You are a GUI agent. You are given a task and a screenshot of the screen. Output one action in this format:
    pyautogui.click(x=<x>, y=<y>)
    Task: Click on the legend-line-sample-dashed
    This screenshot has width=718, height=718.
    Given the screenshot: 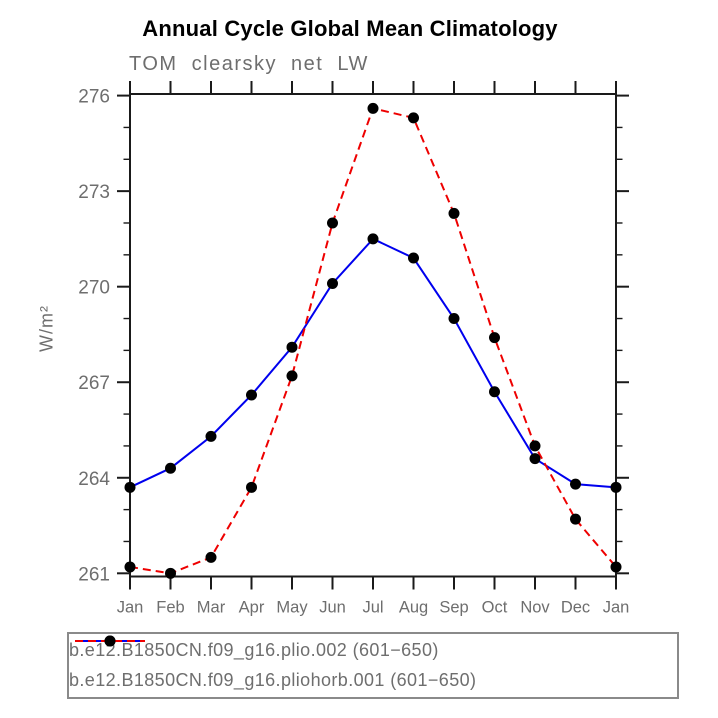 What is the action you would take?
    pyautogui.click(x=110, y=641)
    